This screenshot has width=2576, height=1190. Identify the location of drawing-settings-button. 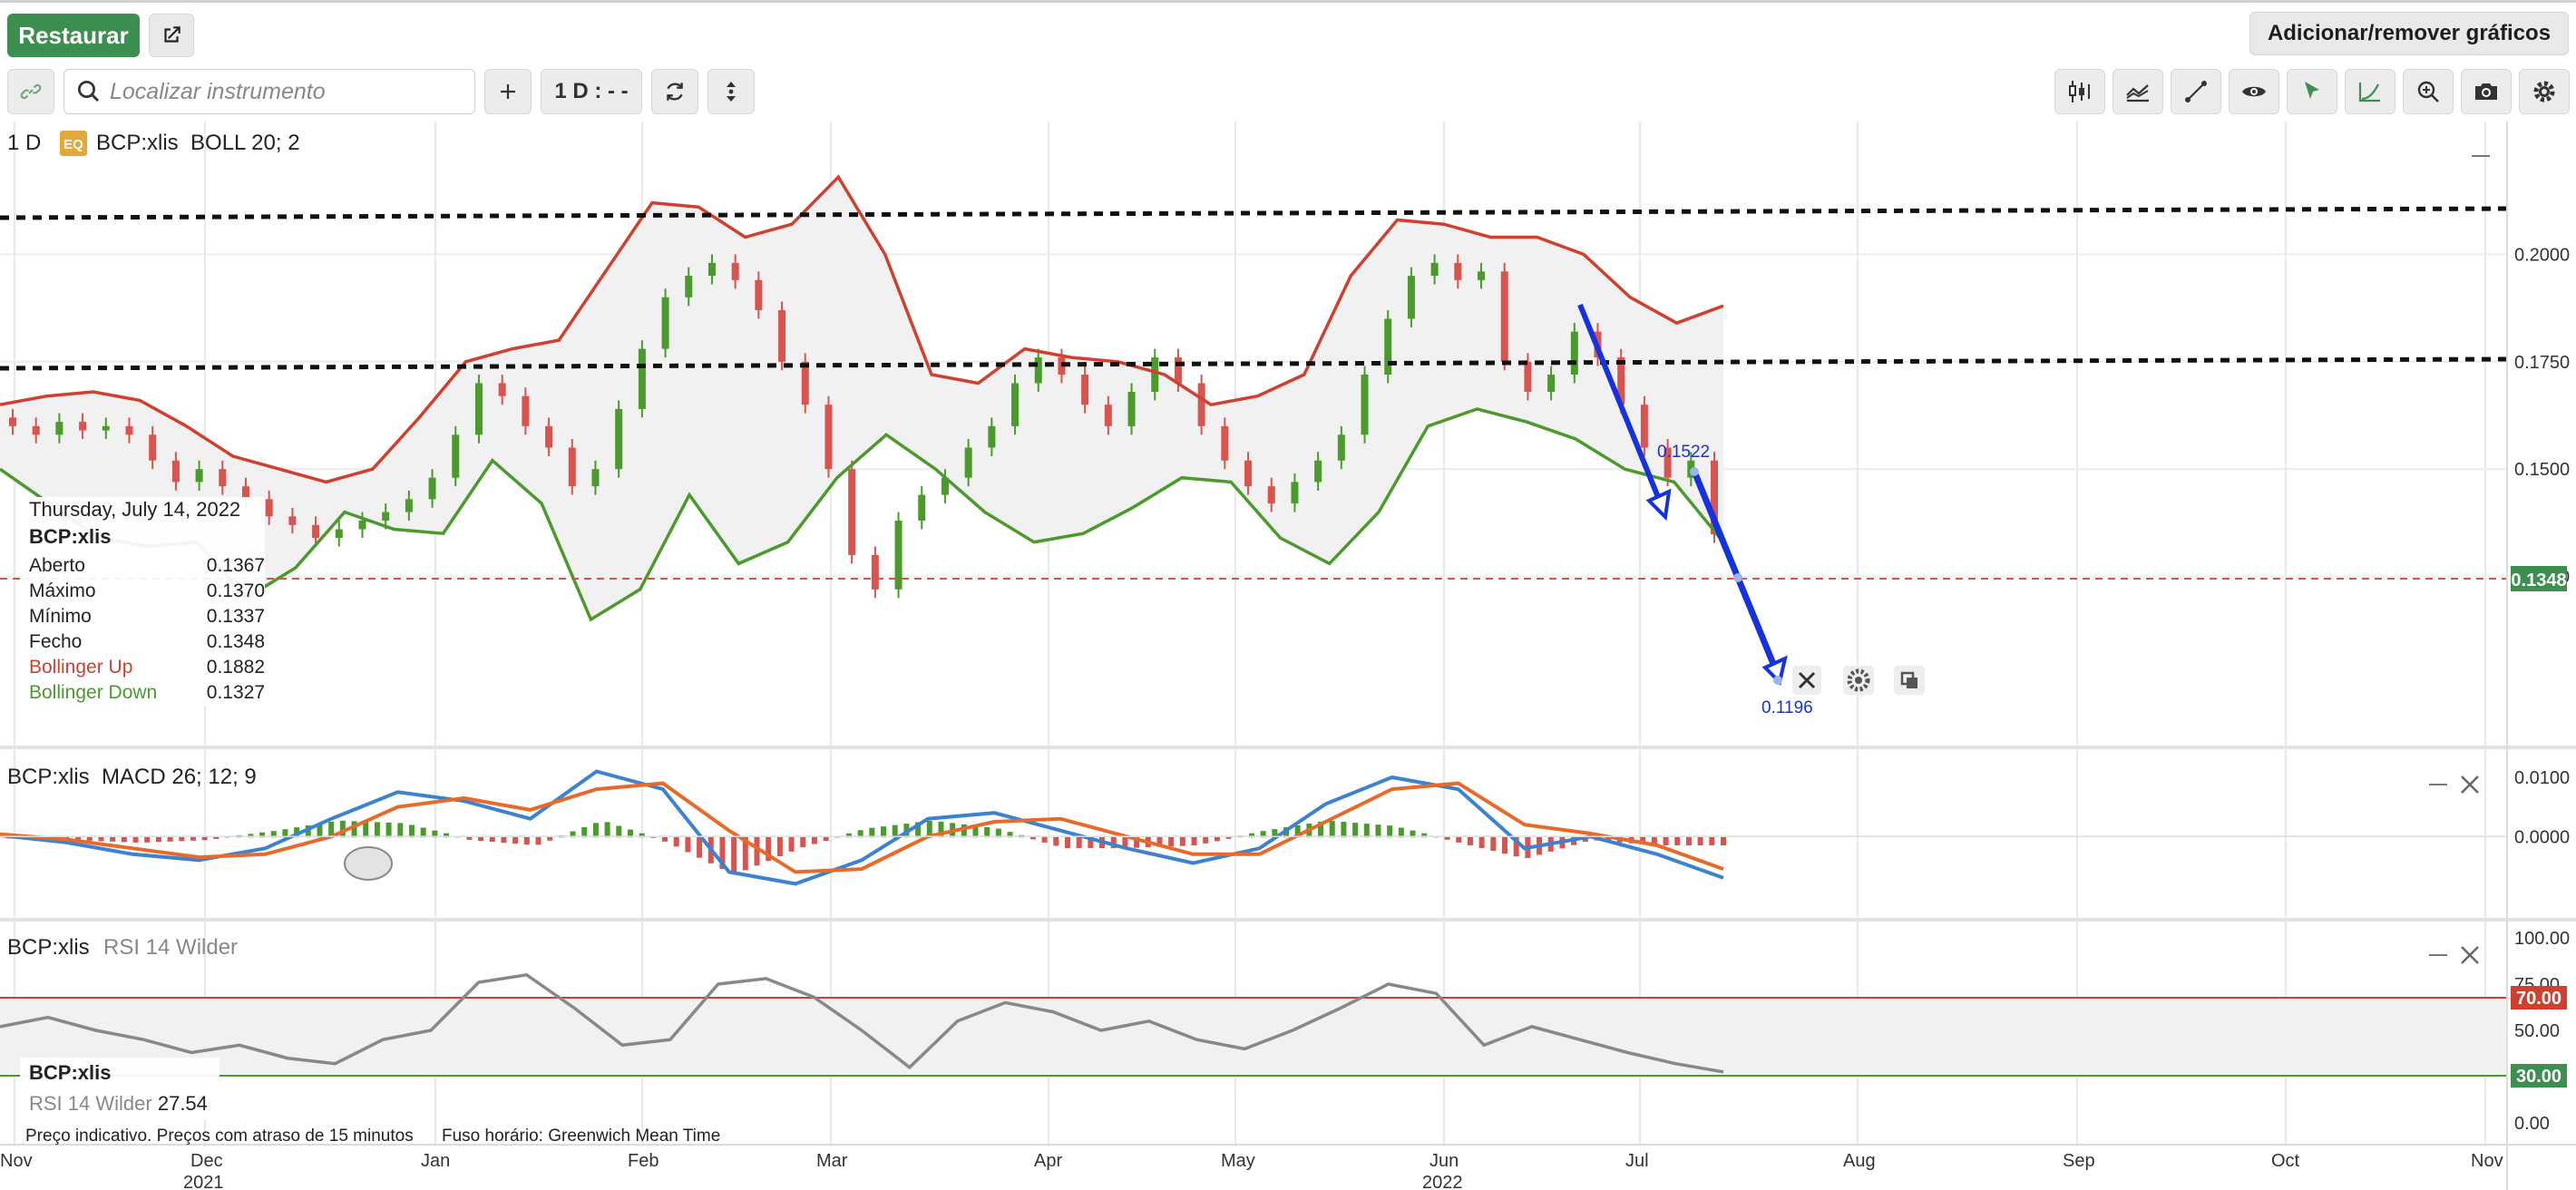
(1858, 680).